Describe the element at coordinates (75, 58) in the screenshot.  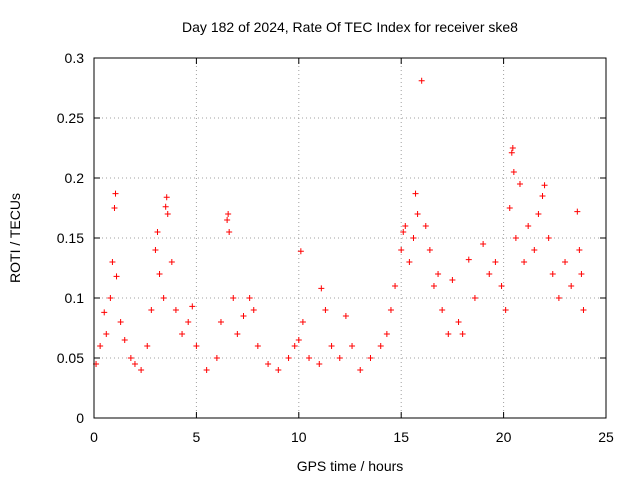
I see `y-tick-label: 0.3` at that location.